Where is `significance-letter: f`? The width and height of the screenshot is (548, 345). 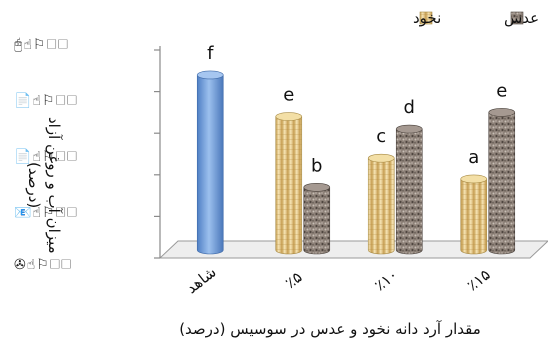 significance-letter: f is located at coordinates (210, 53).